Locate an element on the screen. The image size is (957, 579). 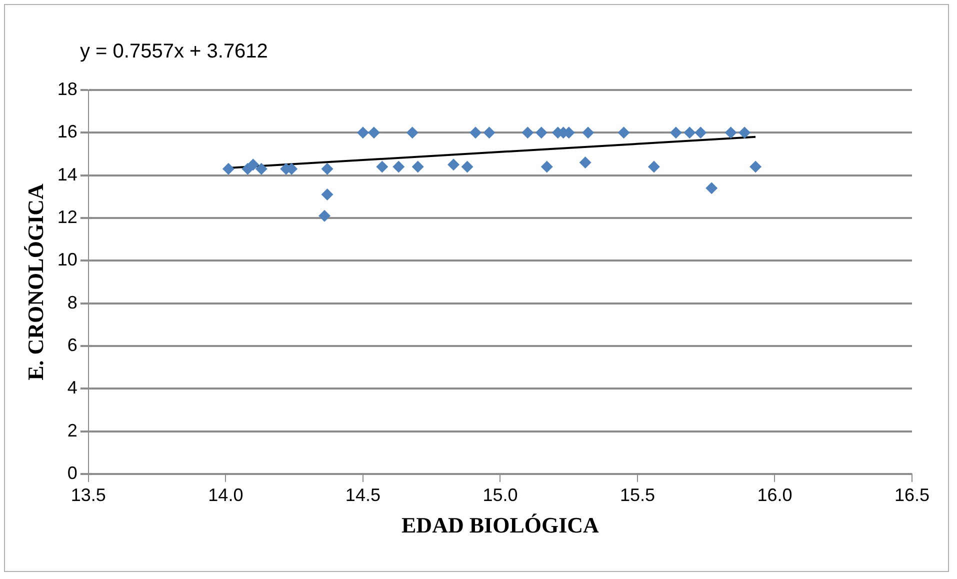
x-axis-title: EDAD BIOLÓGICA is located at coordinates (501, 525).